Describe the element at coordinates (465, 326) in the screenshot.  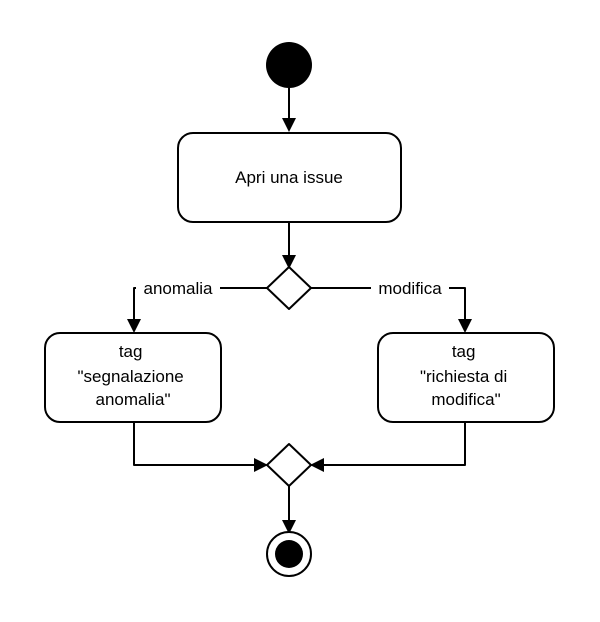
I see `arrowhead-tag-change` at that location.